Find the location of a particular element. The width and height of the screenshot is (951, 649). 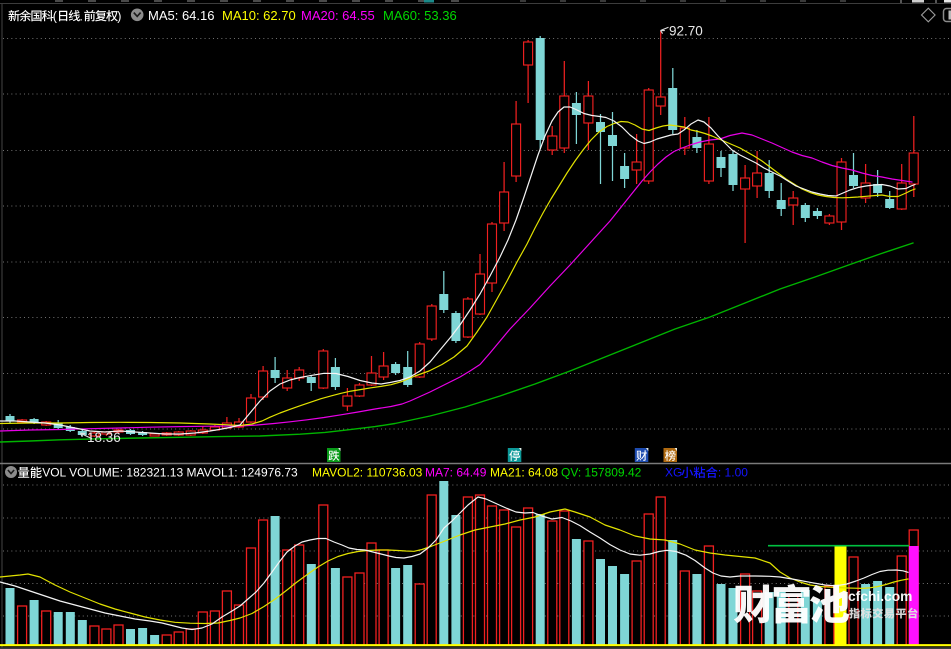

svg-text: MA60: 53.36 is located at coordinates (420, 15).